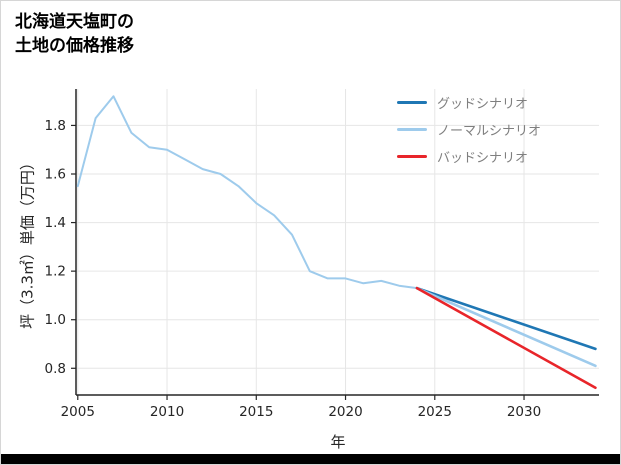 The width and height of the screenshot is (621, 465). Describe the element at coordinates (256, 412) in the screenshot. I see `x-tick-label: 2015` at that location.